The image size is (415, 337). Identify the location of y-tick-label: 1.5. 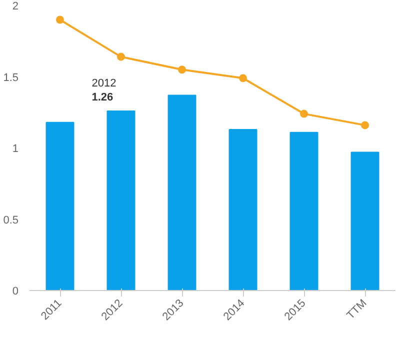
(11, 78).